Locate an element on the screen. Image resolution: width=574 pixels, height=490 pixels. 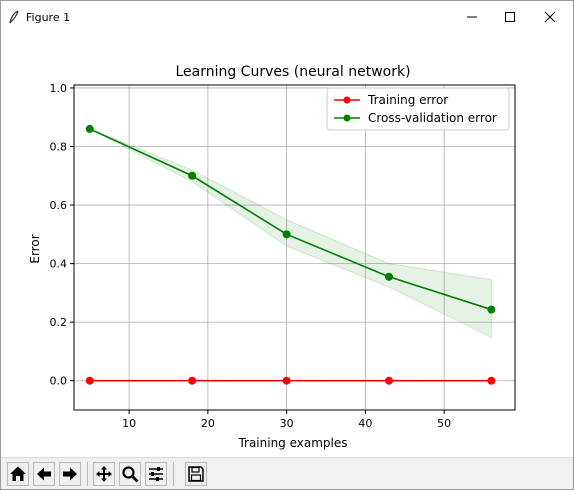
arrow-right-icon is located at coordinates (70, 474).